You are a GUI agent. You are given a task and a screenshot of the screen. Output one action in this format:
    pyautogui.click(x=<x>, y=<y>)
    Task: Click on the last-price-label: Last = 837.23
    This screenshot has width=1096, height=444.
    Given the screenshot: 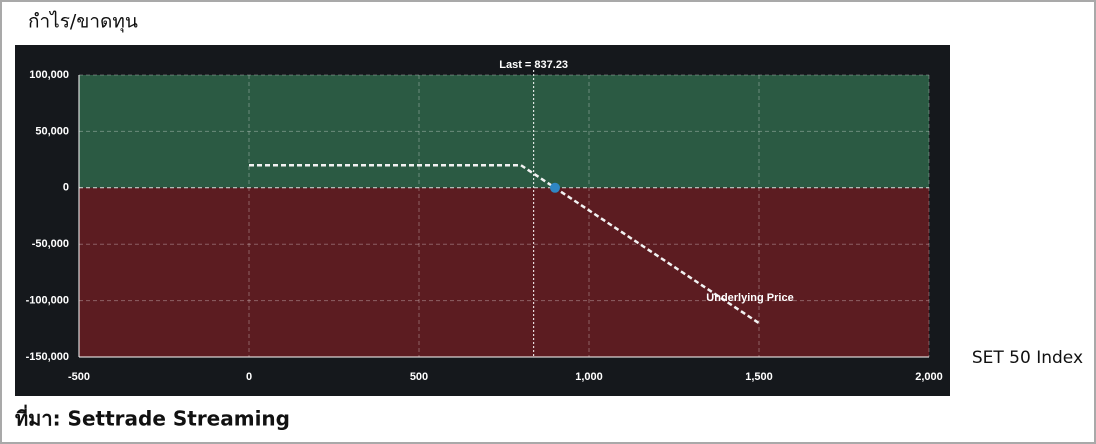 What is the action you would take?
    pyautogui.click(x=533, y=65)
    